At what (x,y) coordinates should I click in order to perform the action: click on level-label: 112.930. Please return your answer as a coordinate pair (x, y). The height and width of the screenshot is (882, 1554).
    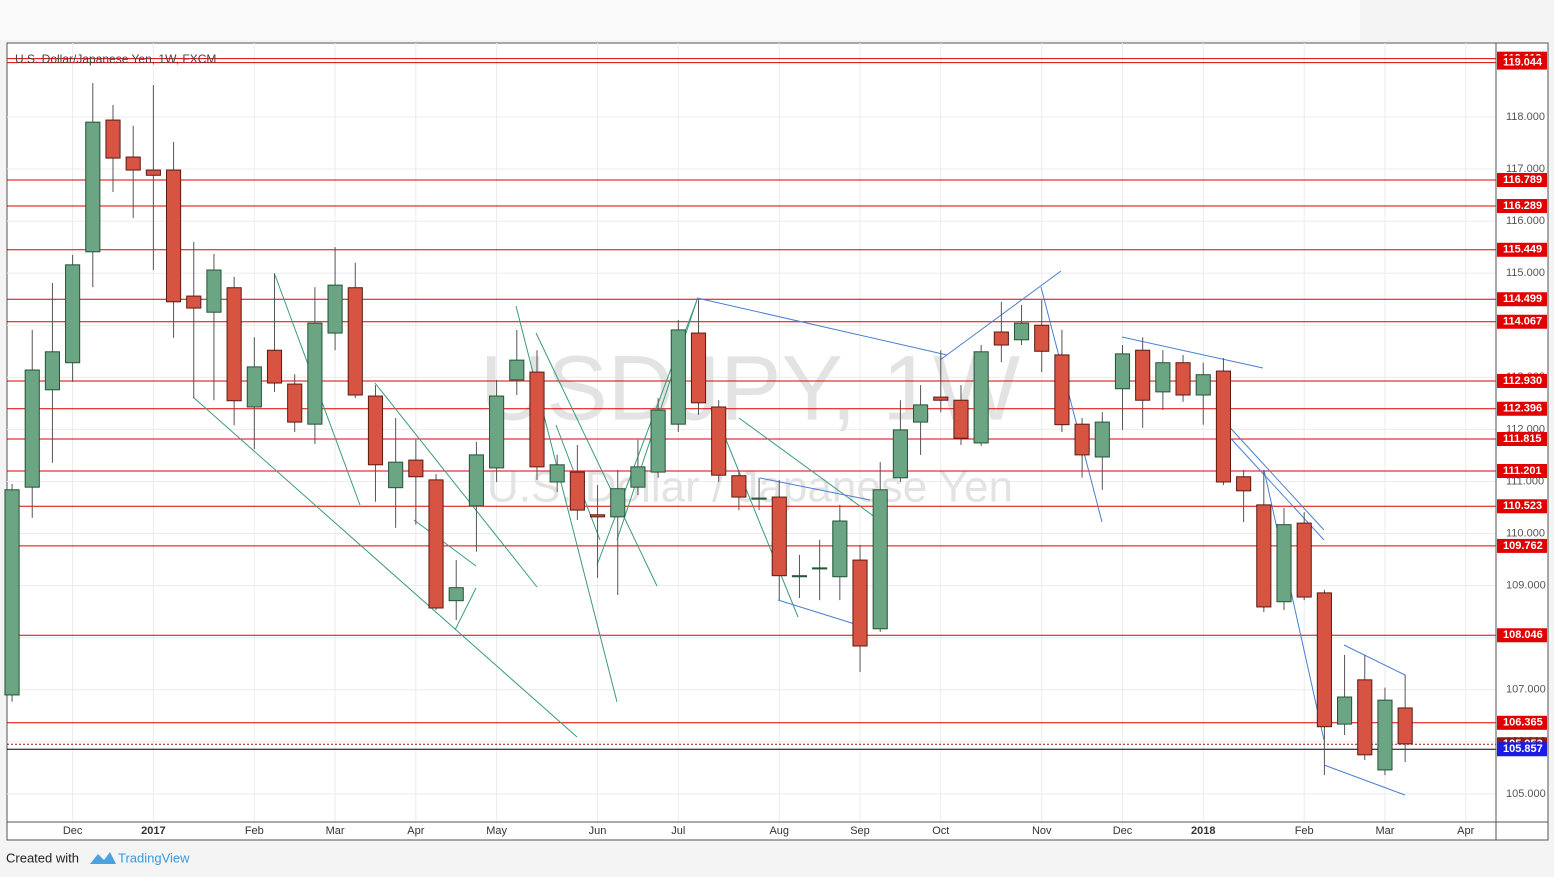
    Looking at the image, I should click on (1522, 381).